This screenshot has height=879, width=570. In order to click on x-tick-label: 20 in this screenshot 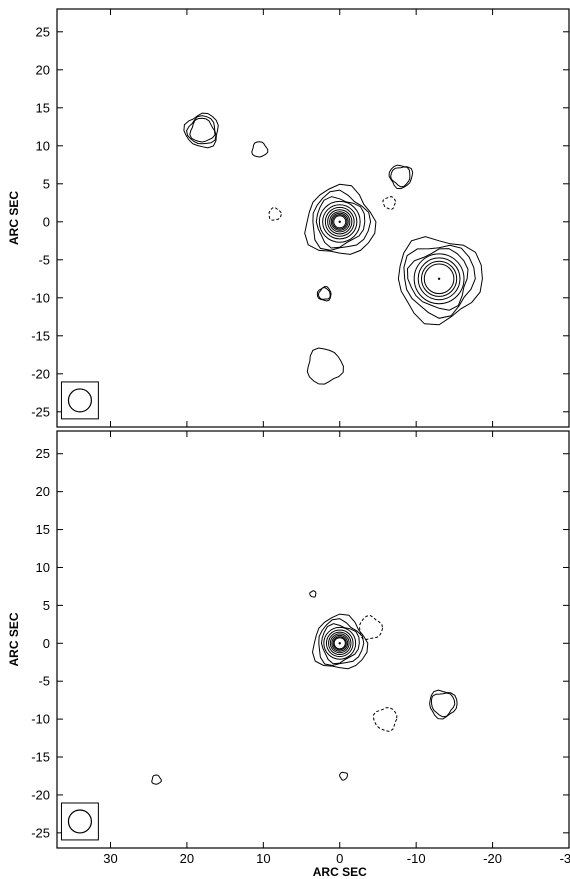, I will do `click(187, 858)`.